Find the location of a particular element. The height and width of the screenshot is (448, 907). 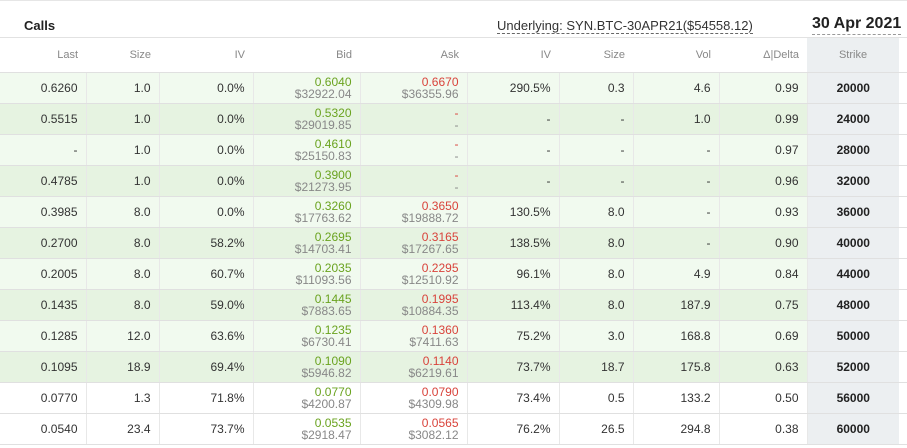

last-price-cell: 0.1095 is located at coordinates (43, 367).